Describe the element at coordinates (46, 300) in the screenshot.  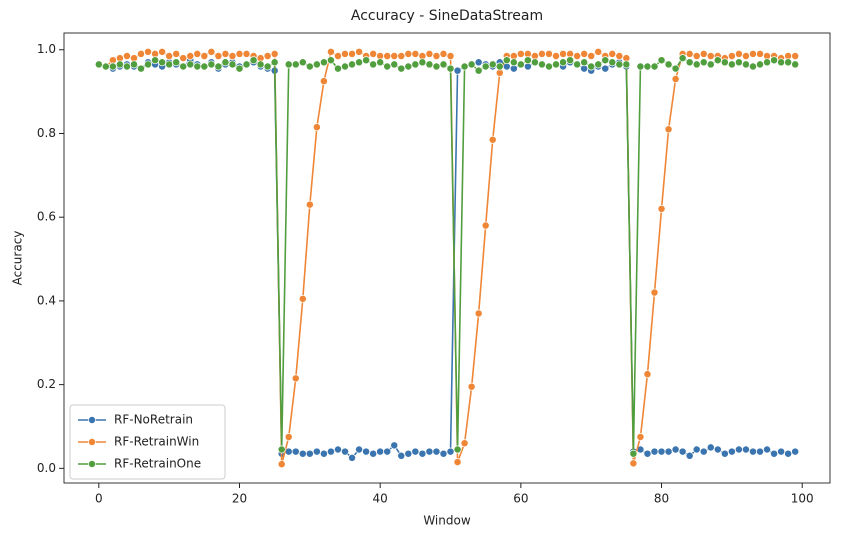
I see `y-tick-label: 0.4` at that location.